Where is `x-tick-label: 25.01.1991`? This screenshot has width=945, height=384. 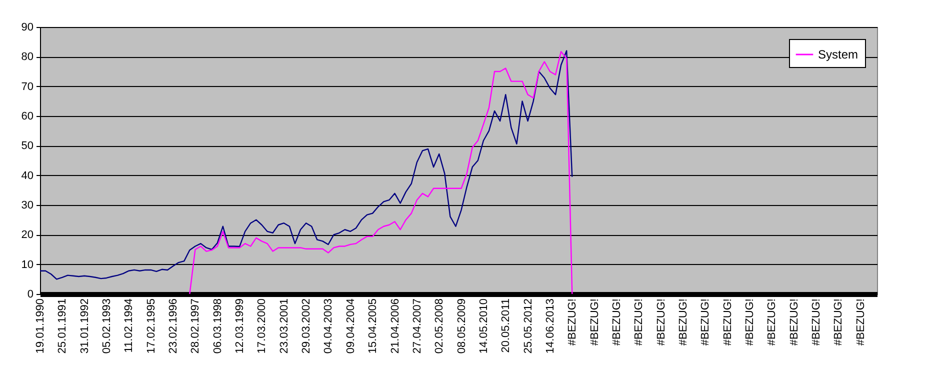 x-tick-label: 25.01.1991 is located at coordinates (62, 326).